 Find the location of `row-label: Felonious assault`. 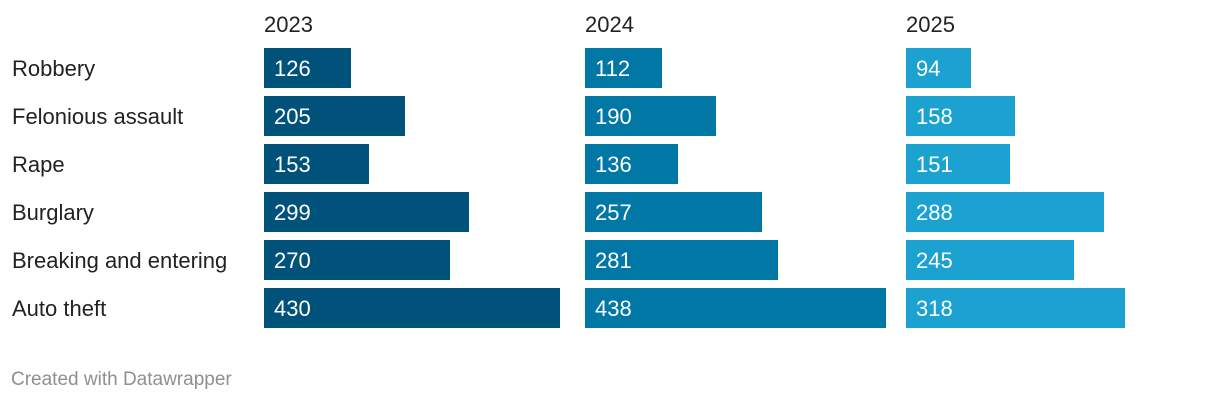

row-label: Felonious assault is located at coordinates (97, 116).